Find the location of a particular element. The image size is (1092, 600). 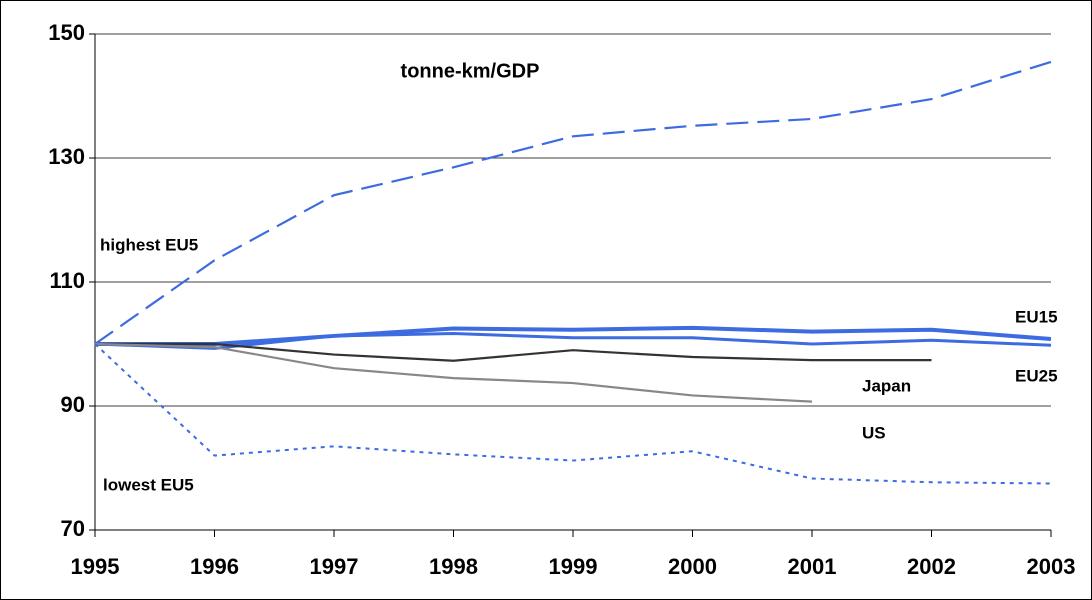

y-tick-label: 70 is located at coordinates (73, 528).